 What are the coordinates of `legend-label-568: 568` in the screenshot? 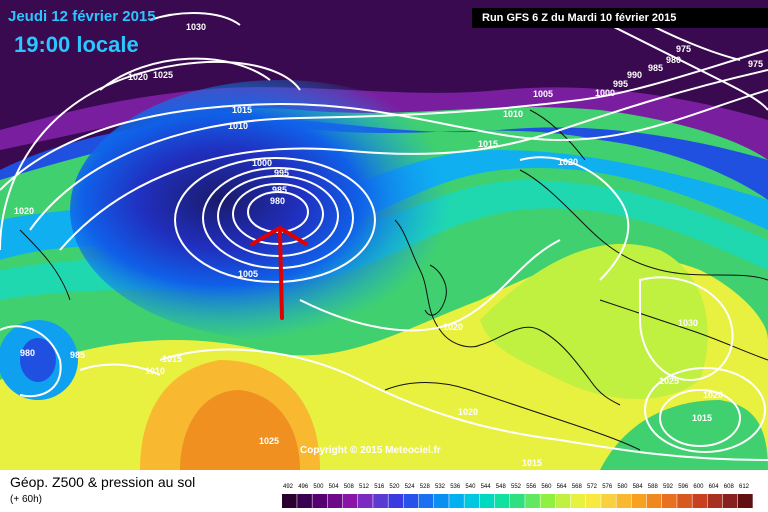 It's located at (577, 487).